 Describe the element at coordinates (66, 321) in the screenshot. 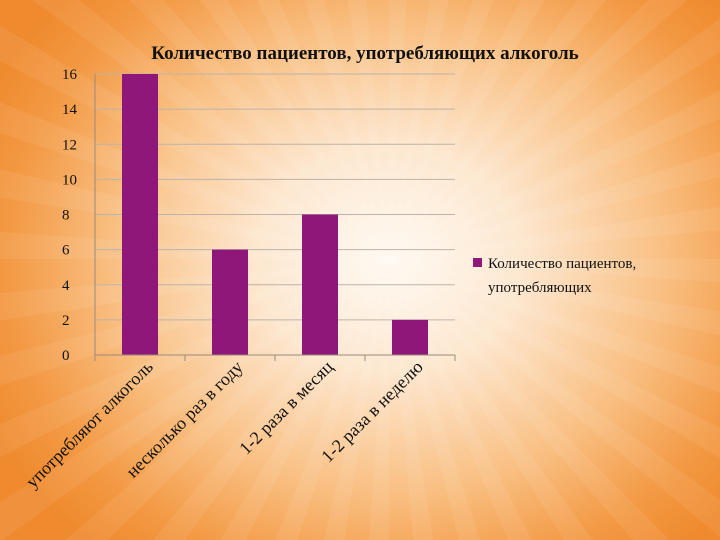

I see `y-tick-label: 2` at that location.